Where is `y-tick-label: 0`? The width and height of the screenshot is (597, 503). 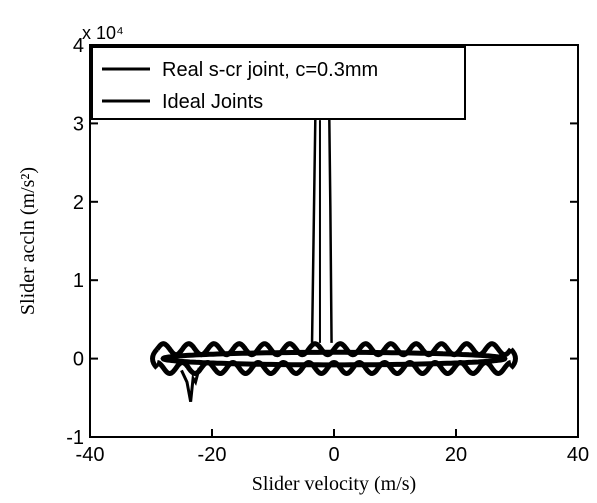
y-tick-label: 0 is located at coordinates (78, 360).